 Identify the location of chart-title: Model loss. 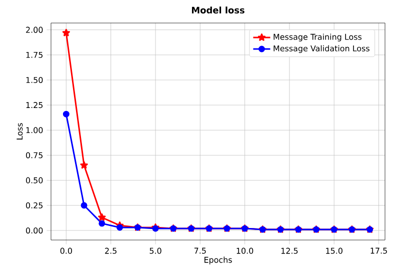
(218, 10).